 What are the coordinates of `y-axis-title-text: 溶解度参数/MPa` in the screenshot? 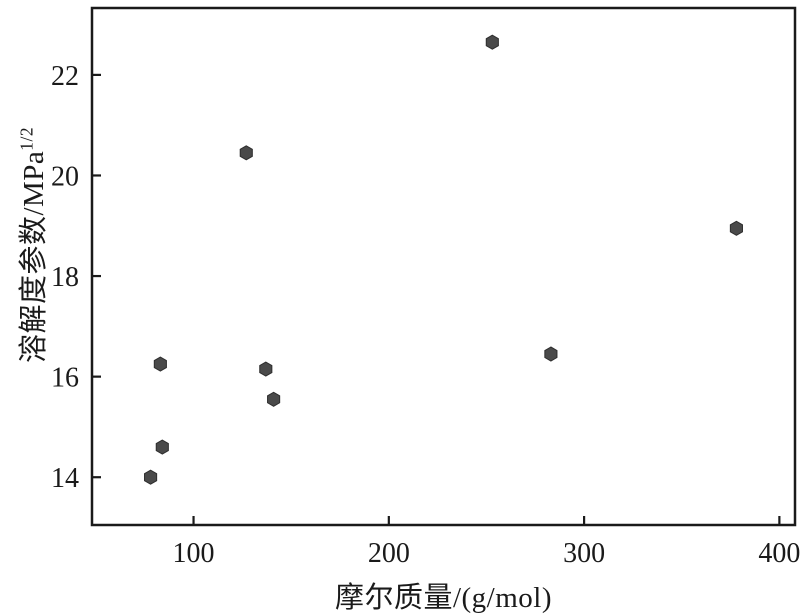 It's located at (34, 257).